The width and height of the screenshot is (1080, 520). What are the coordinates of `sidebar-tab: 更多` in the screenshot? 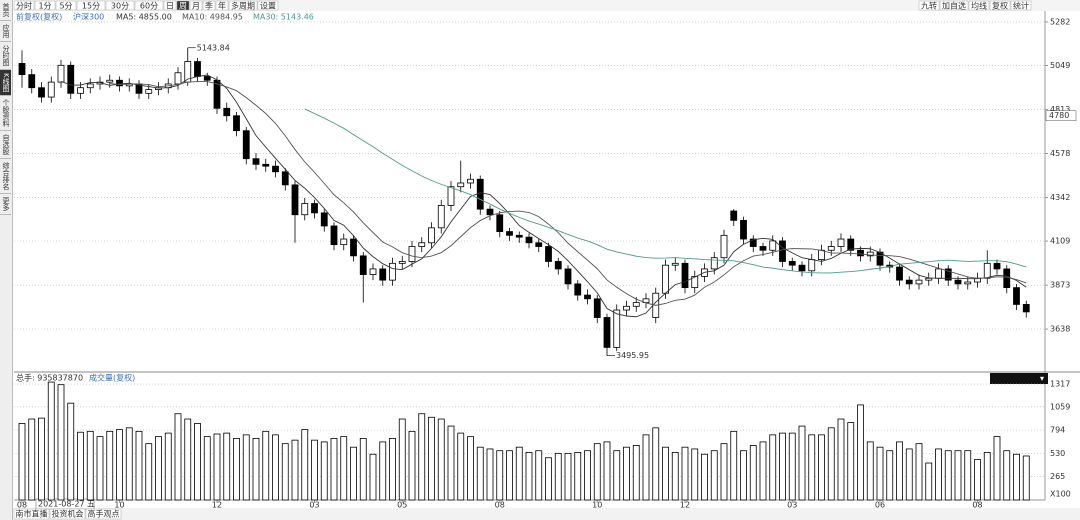 It's located at (5, 204).